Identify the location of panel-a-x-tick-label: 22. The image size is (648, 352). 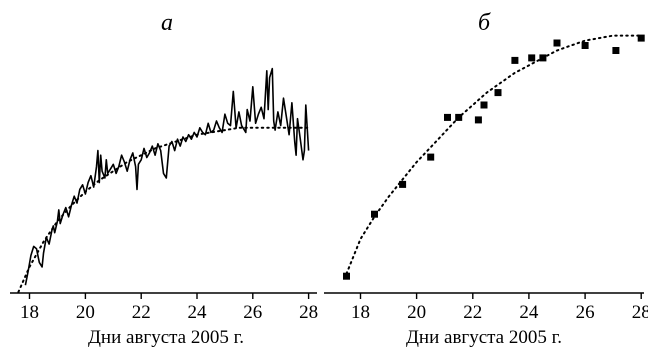
(141, 312).